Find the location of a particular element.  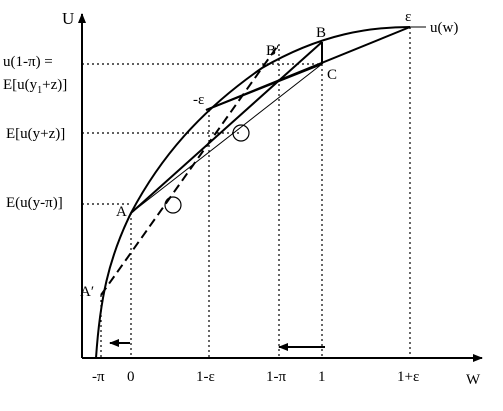

y-tick-e-u-y1z-post: +z)] is located at coordinates (54, 85).